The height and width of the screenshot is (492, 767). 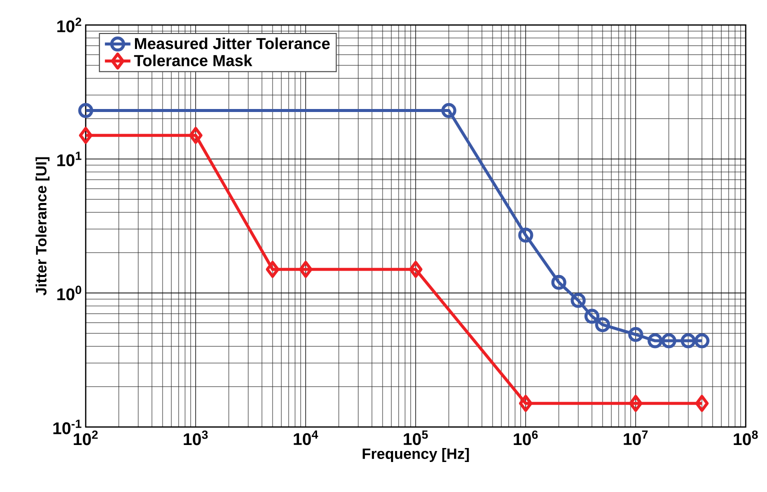 What do you see at coordinates (416, 438) in the screenshot?
I see `x-tick-label: 10$^{5}$` at bounding box center [416, 438].